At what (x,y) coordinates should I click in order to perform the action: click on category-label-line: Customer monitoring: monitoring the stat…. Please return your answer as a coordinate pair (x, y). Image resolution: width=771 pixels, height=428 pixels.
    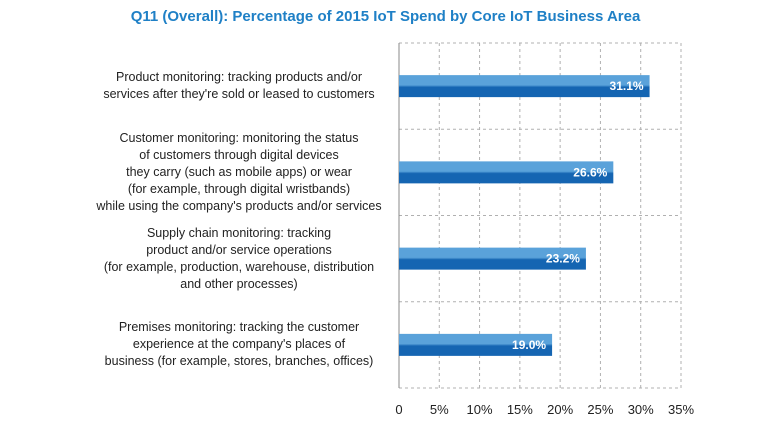
    Looking at the image, I should click on (239, 137).